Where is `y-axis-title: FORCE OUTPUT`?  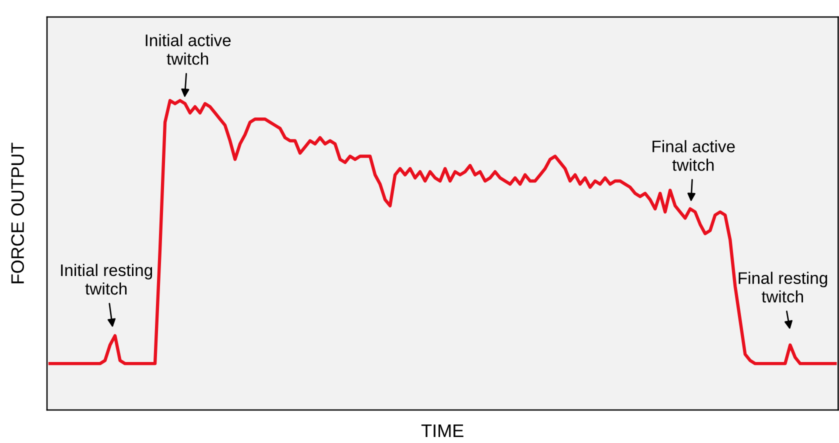
y-axis-title: FORCE OUTPUT is located at coordinates (17, 213).